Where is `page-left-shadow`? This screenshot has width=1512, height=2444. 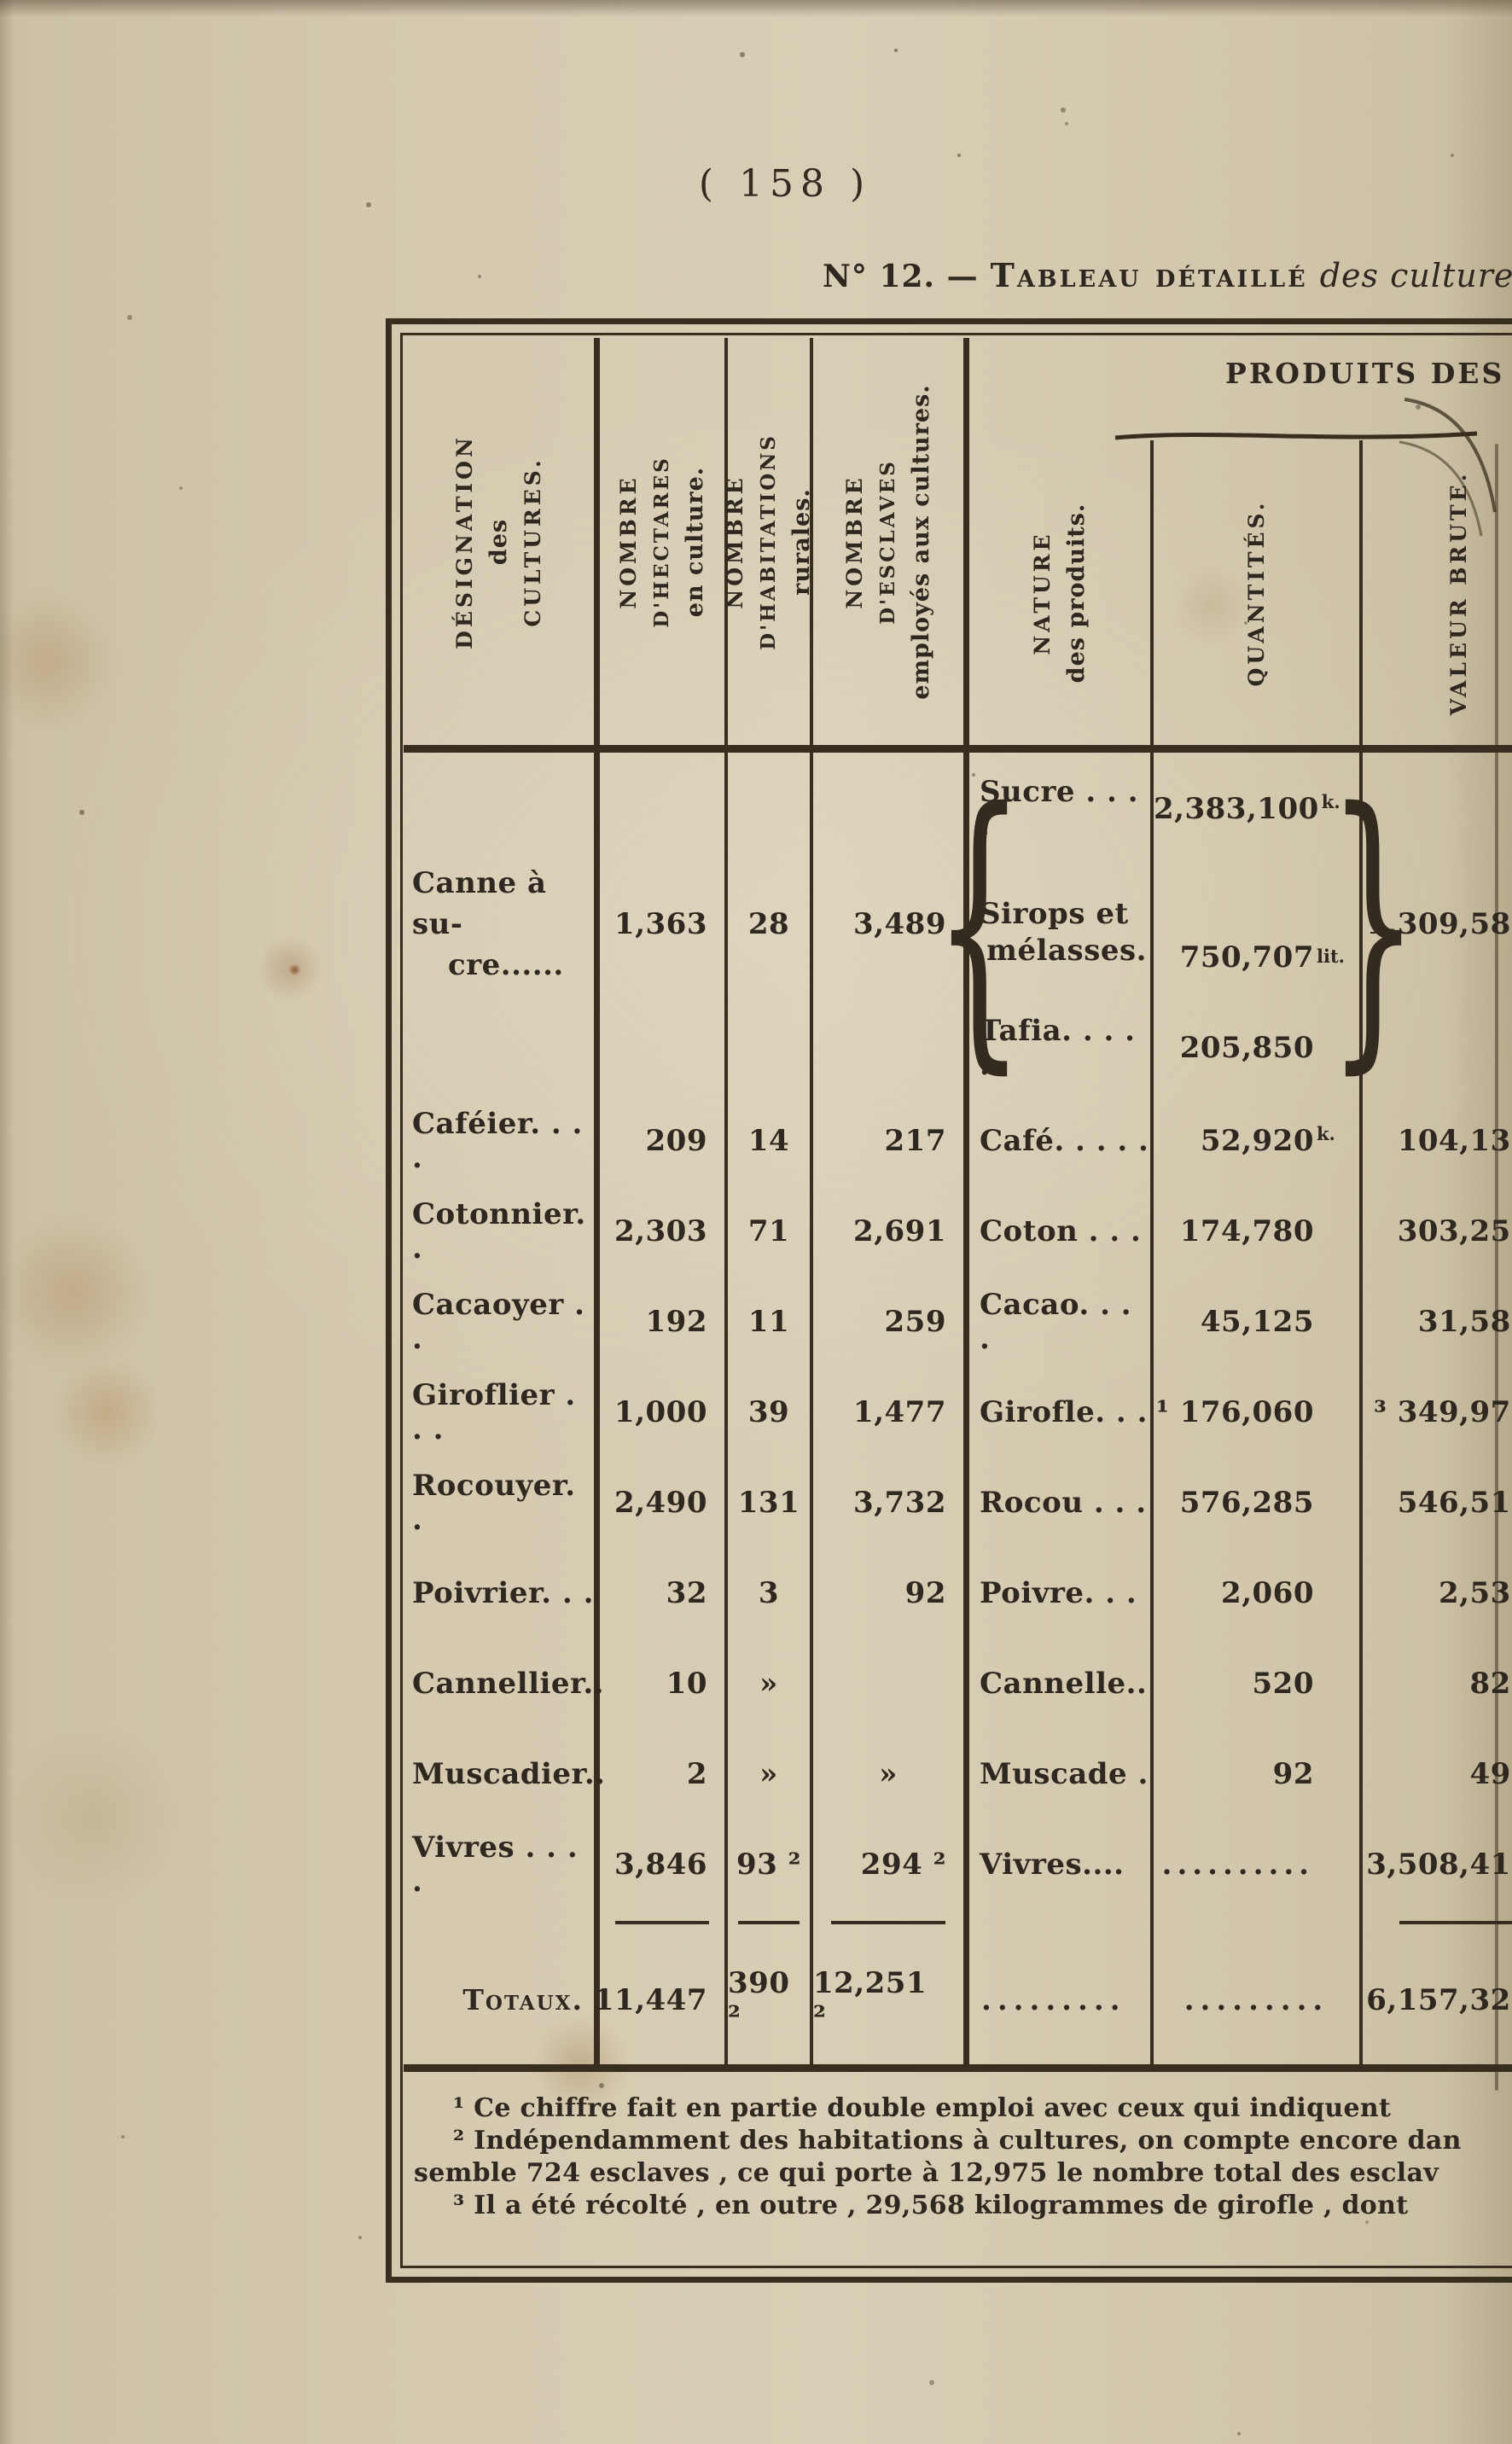 page-left-shadow is located at coordinates (7, 1222).